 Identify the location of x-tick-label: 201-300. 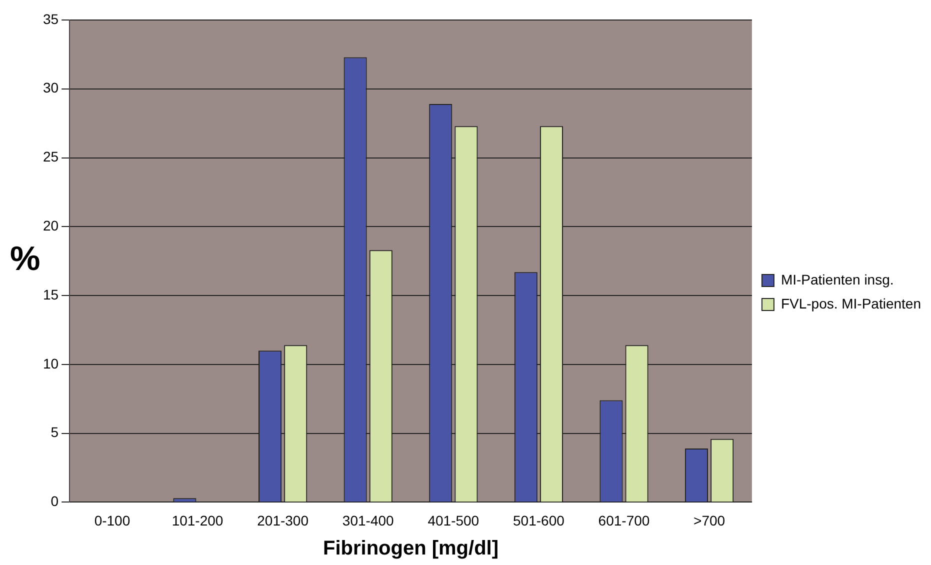
(283, 520).